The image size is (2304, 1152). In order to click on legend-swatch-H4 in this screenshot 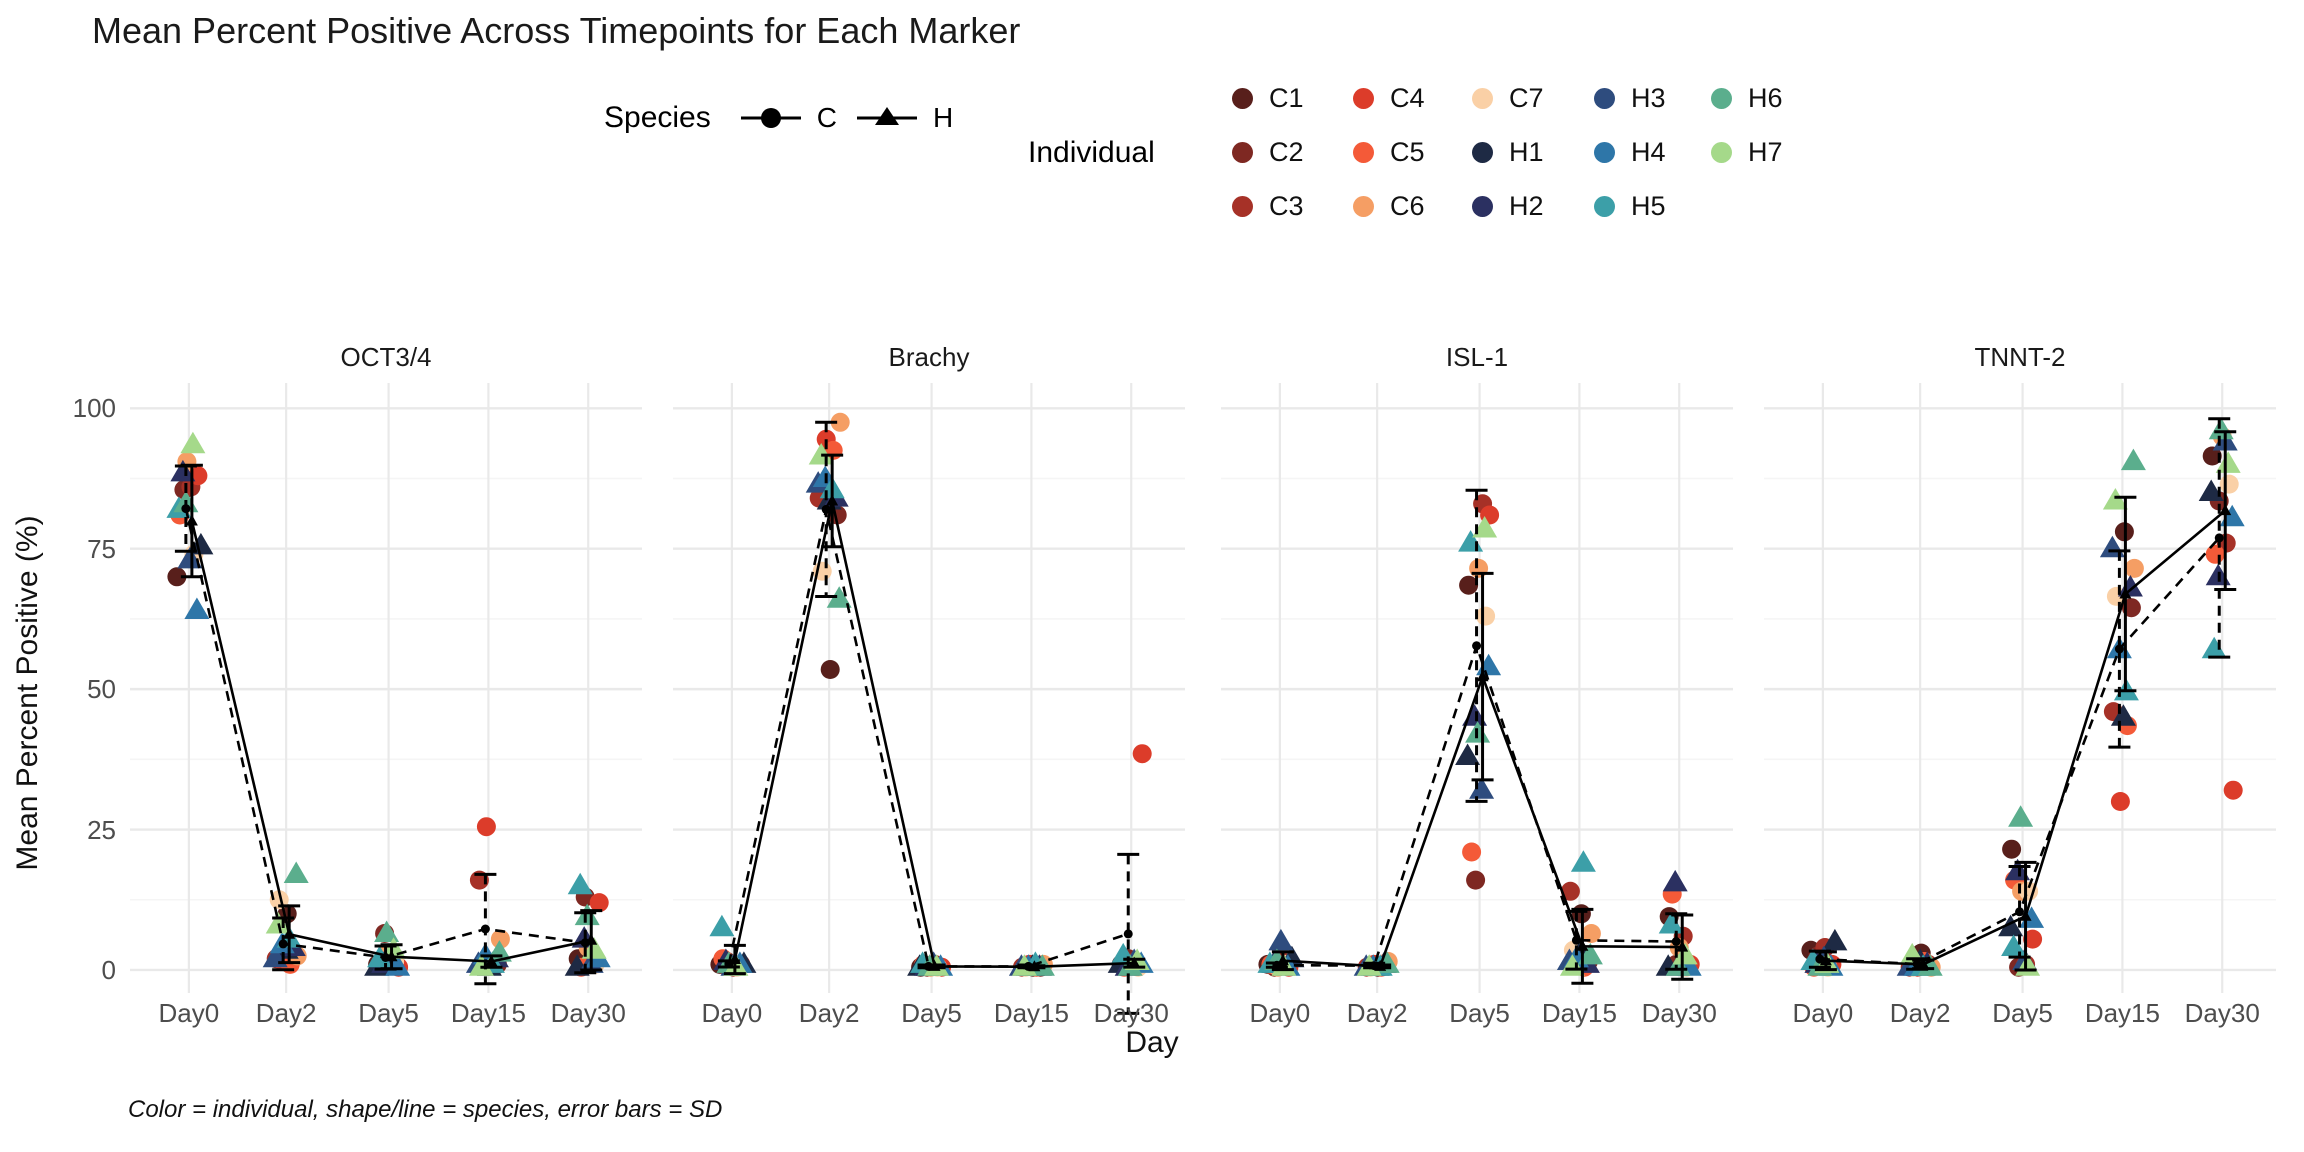, I will do `click(1604, 152)`.